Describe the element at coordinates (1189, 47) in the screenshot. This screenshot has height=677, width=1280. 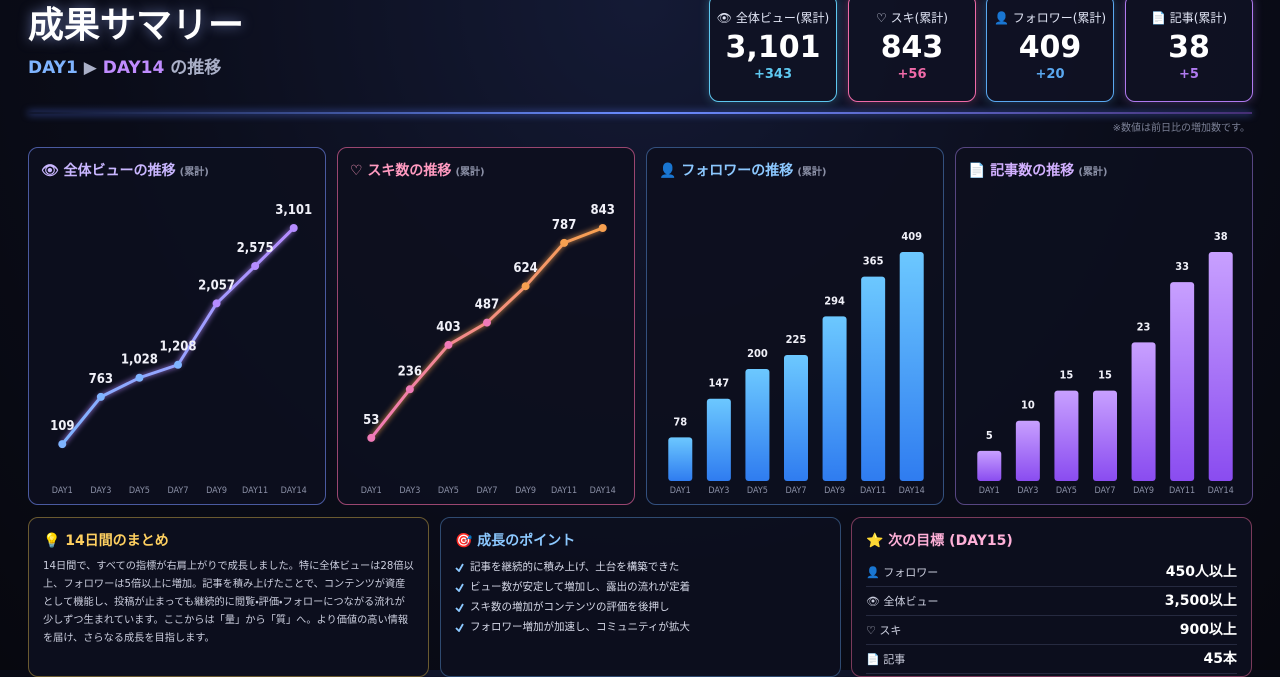
I see `kpi-value: 38` at that location.